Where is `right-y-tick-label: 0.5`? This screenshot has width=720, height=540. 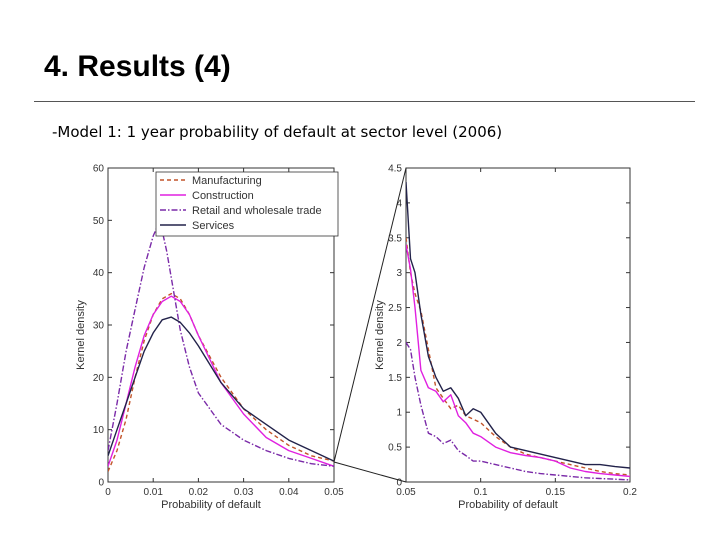
right-y-tick-label: 0.5 is located at coordinates (395, 448).